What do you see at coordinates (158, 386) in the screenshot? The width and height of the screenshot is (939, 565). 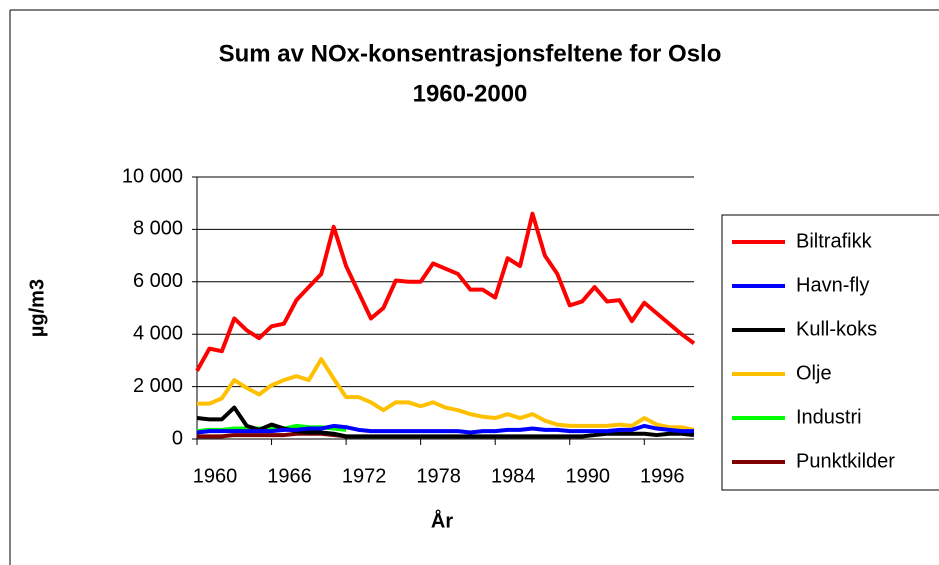 I see `y-tick-label: 2 000` at bounding box center [158, 386].